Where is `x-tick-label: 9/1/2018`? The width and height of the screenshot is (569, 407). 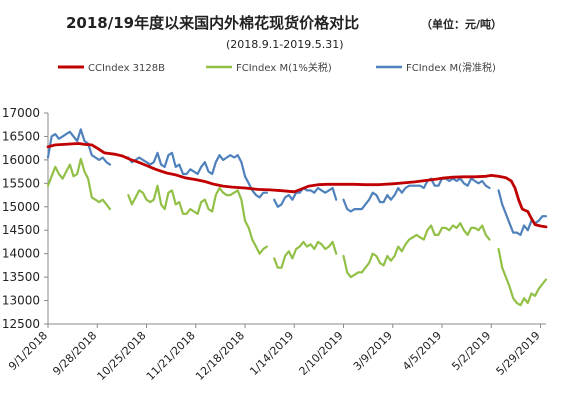 x-tick-label: 9/1/2018 is located at coordinates (28, 351).